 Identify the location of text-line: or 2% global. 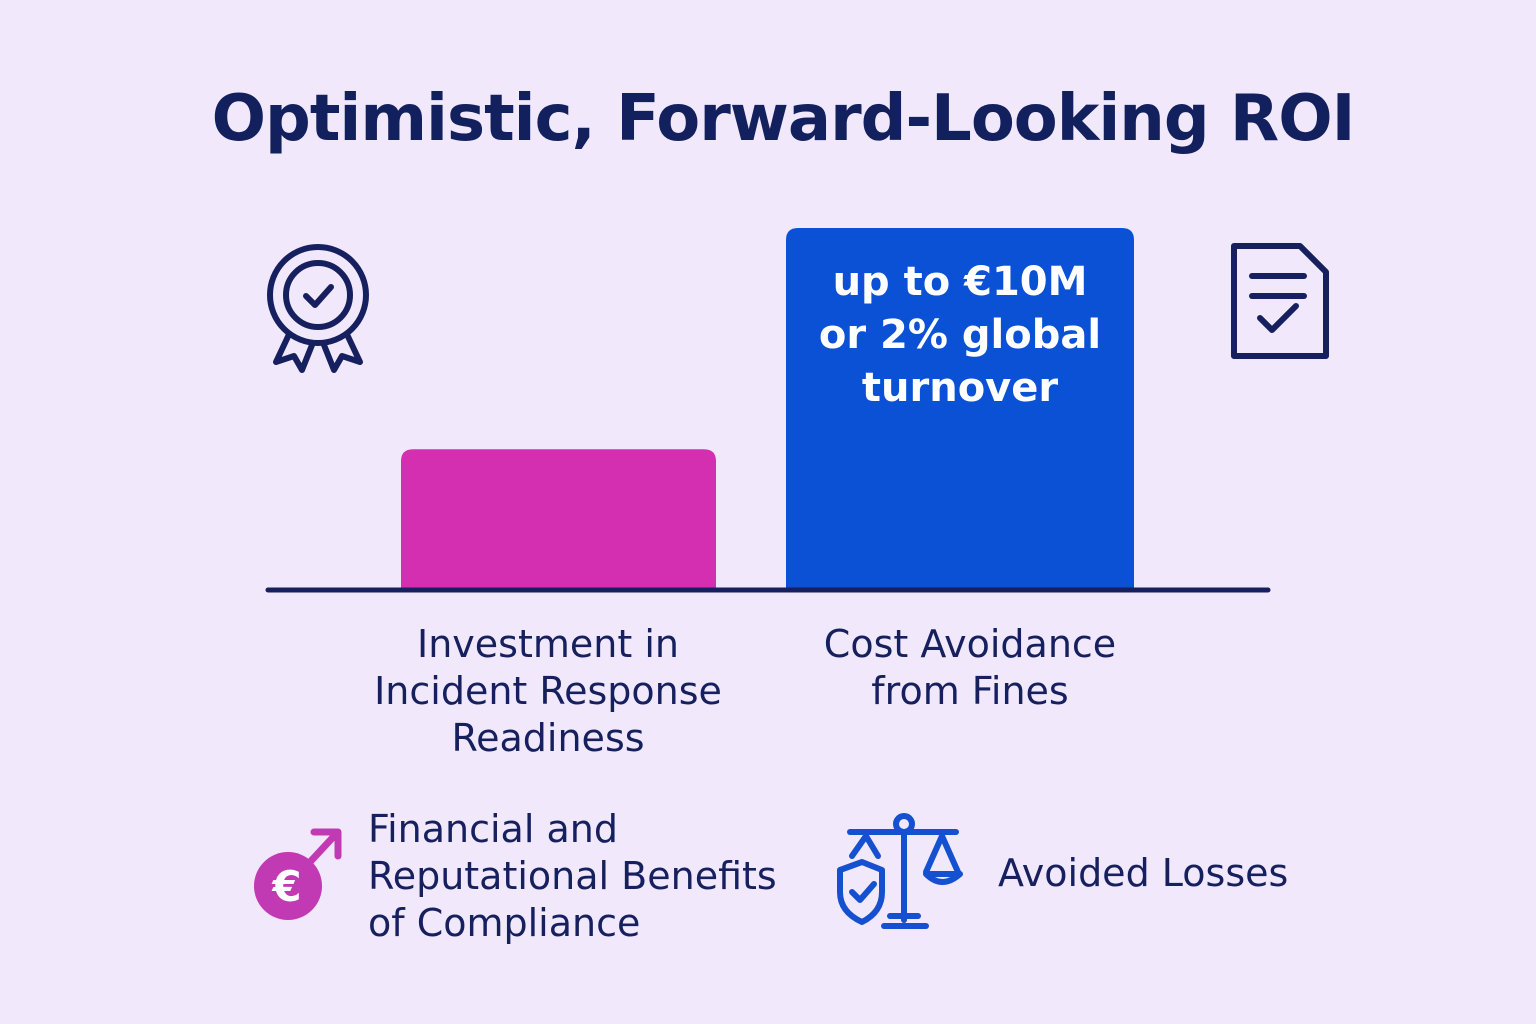
(960, 335).